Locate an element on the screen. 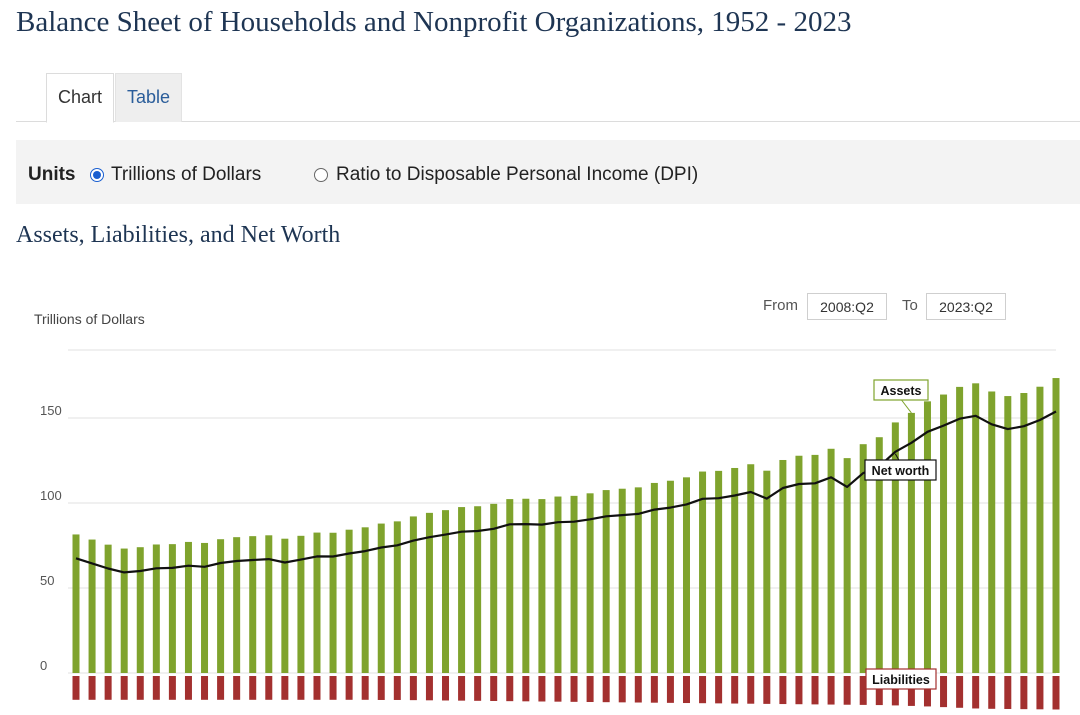 The width and height of the screenshot is (1080, 715). range-to-input is located at coordinates (966, 306).